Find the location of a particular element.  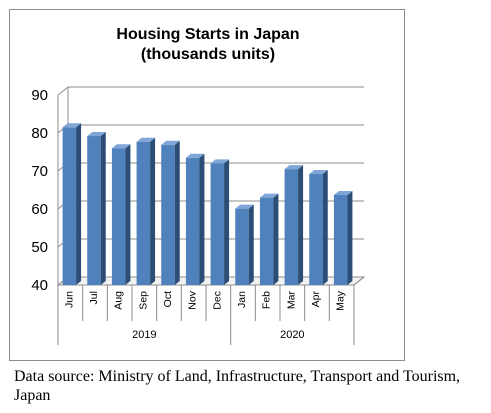

bar-aug is located at coordinates (121, 214).